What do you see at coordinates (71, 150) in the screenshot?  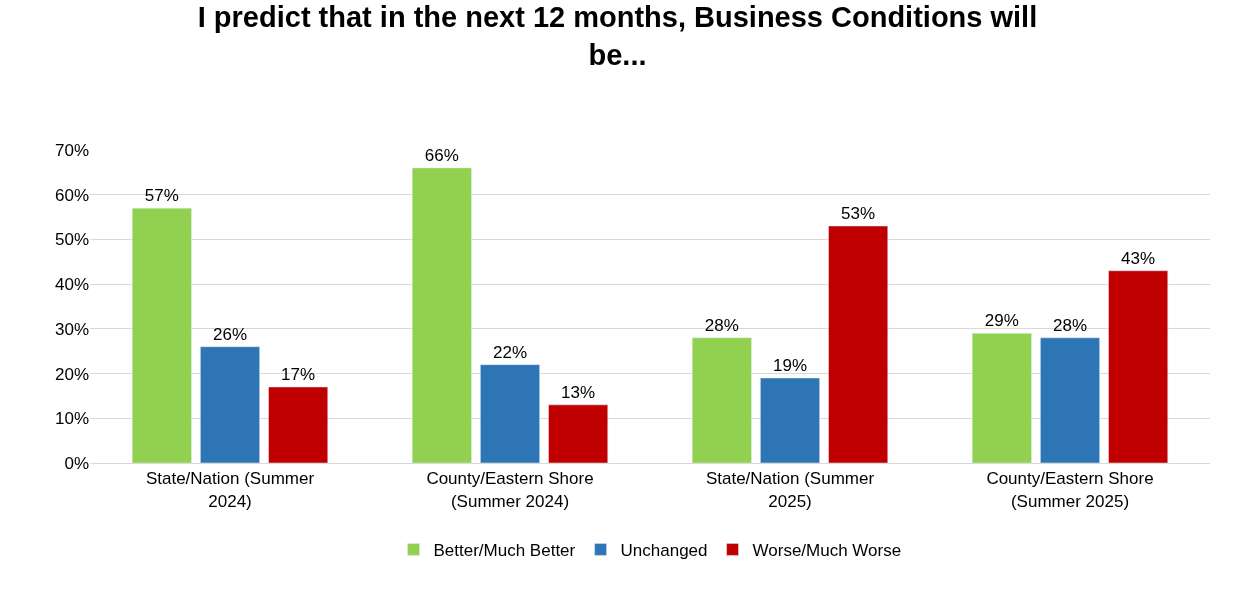 I see `y-tick-label: 70%` at bounding box center [71, 150].